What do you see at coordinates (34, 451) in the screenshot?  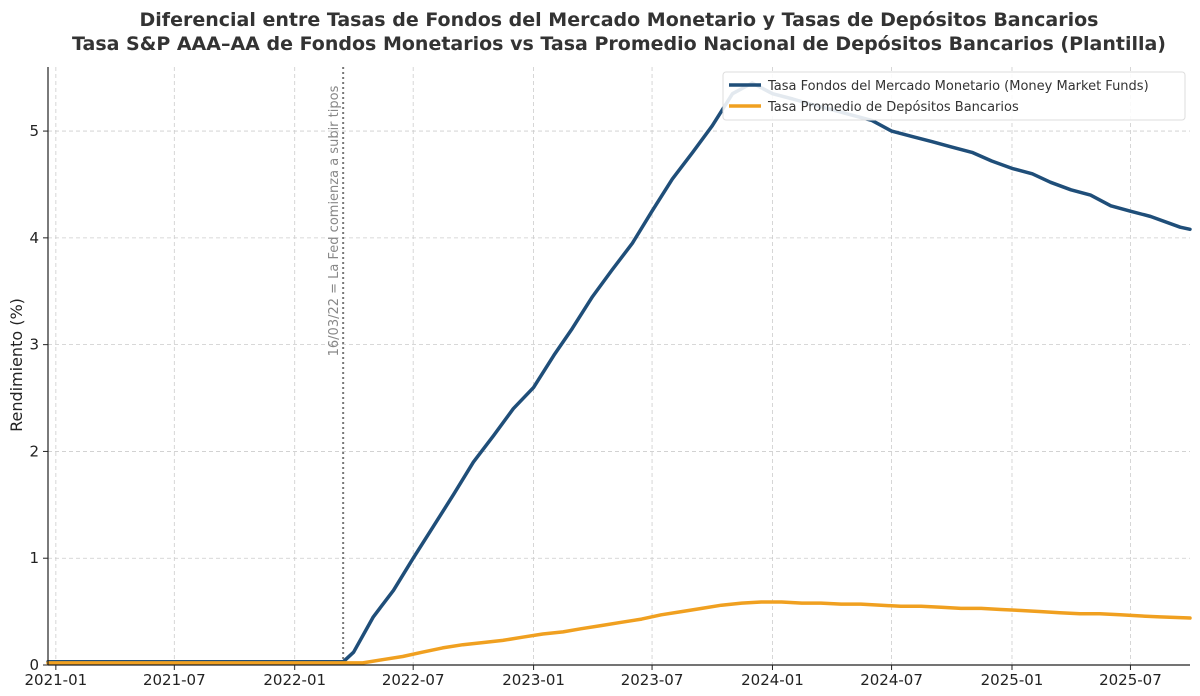 I see `y-tick-label-2: 2` at bounding box center [34, 451].